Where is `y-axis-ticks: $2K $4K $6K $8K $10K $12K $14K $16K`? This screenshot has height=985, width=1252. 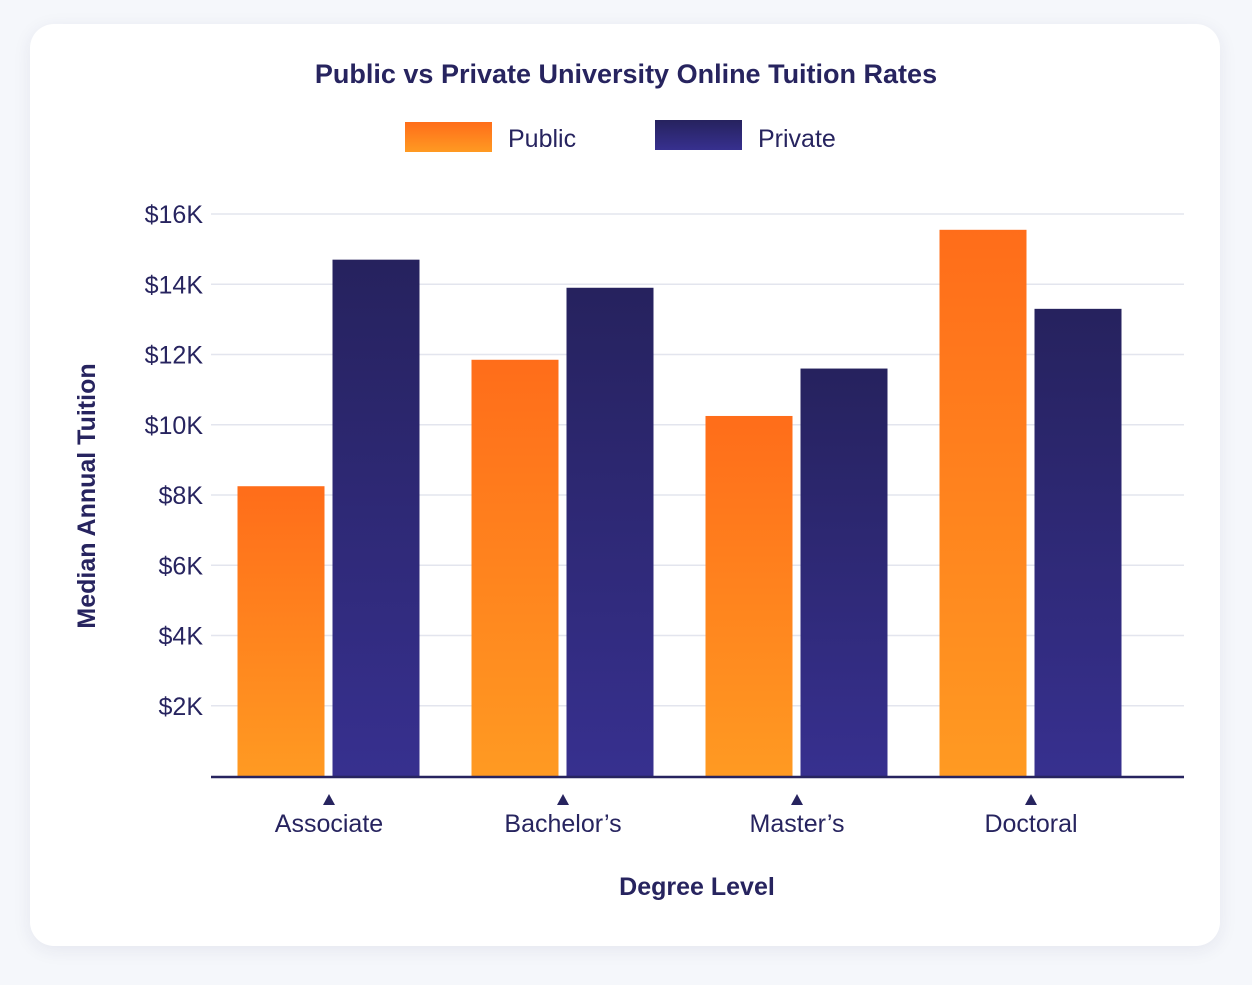
y-axis-ticks: $2K $4K $6K $8K $10K $12K $14K $16K is located at coordinates (174, 461).